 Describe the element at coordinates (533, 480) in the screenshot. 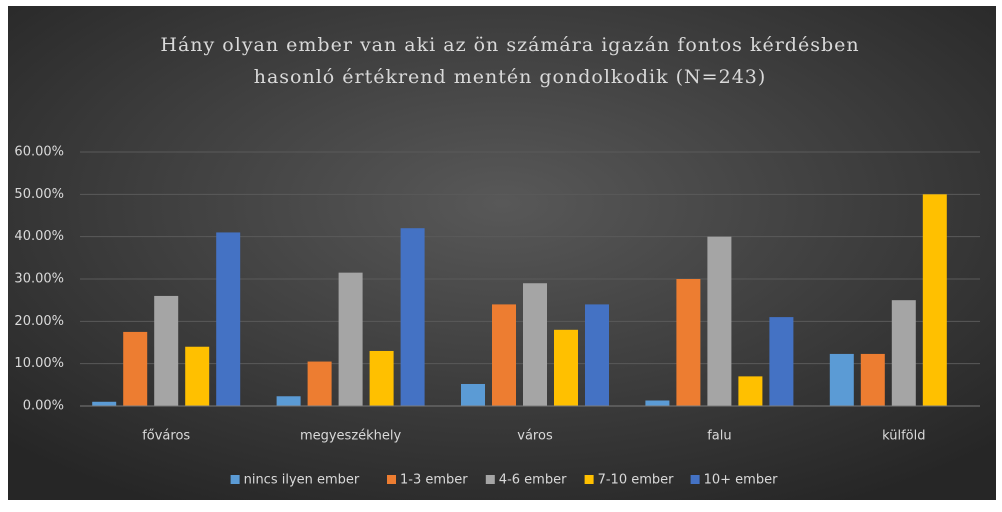

I see `legend-label: 4-6 ember` at that location.